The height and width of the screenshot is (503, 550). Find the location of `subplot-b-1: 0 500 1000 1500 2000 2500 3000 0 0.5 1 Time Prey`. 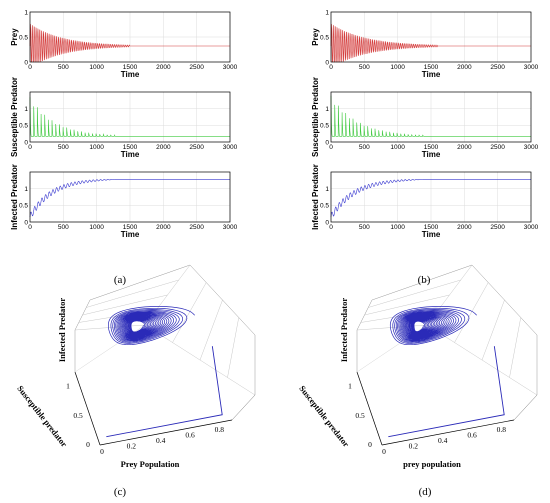

subplot-b-1: 0 500 1000 1500 2000 2500 3000 0 0.5 1 Time Prey is located at coordinates (425, 44).